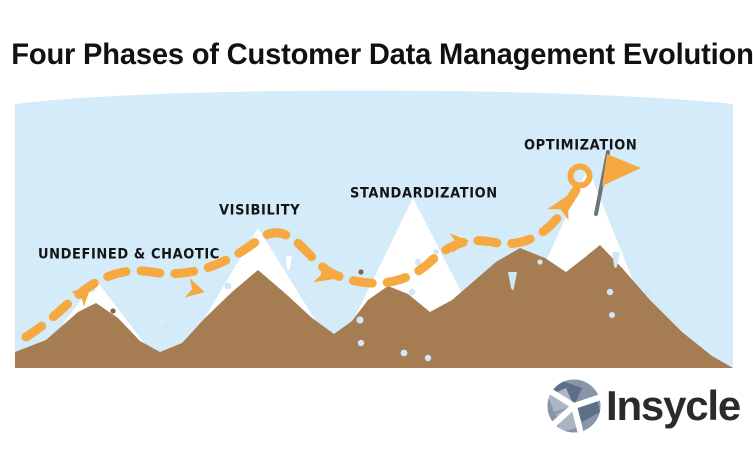  What do you see at coordinates (581, 145) in the screenshot?
I see `phase-label-4: OPTIMIZATION` at bounding box center [581, 145].